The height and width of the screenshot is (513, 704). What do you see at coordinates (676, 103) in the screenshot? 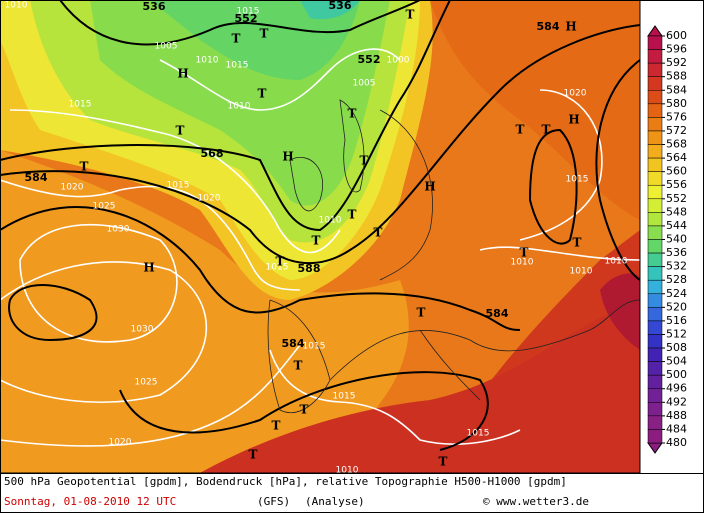
I see `colorbar-label: 580` at bounding box center [676, 103].